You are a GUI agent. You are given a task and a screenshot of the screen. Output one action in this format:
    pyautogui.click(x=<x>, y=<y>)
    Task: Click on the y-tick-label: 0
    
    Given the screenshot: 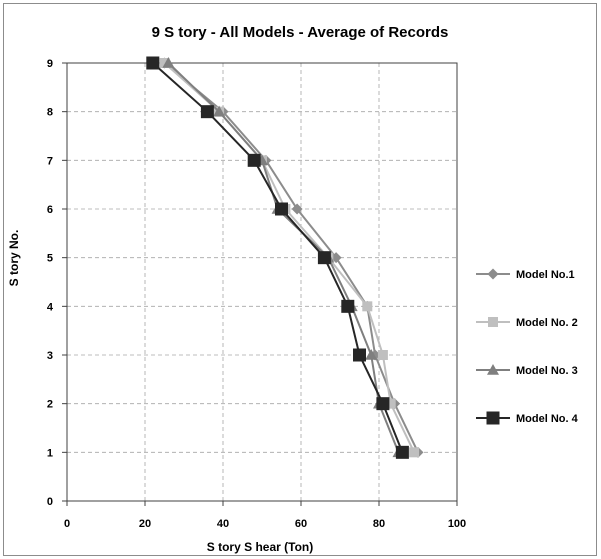 What is the action you would take?
    pyautogui.click(x=50, y=502)
    